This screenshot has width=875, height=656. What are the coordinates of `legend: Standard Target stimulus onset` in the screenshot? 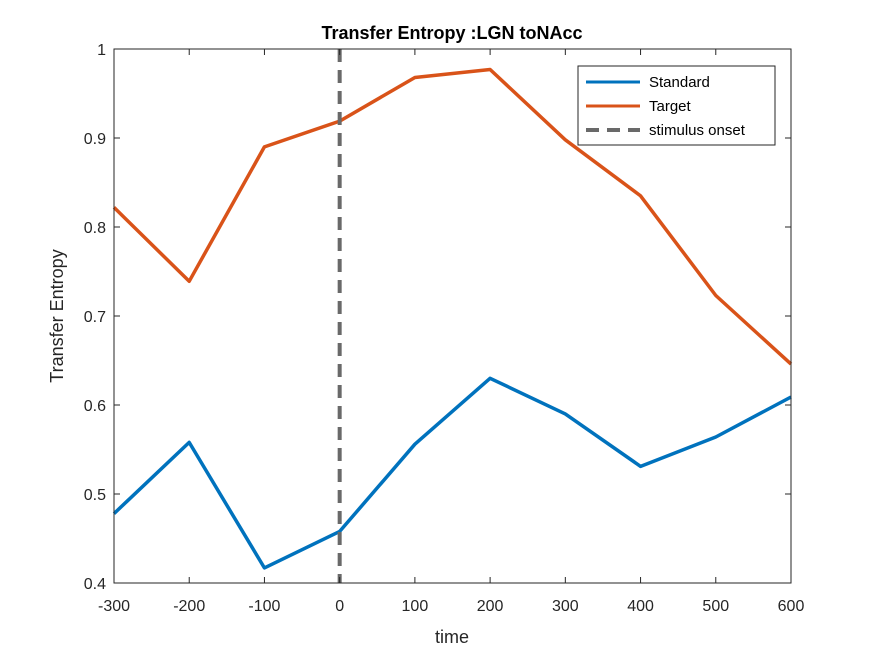 It's located at (676, 105).